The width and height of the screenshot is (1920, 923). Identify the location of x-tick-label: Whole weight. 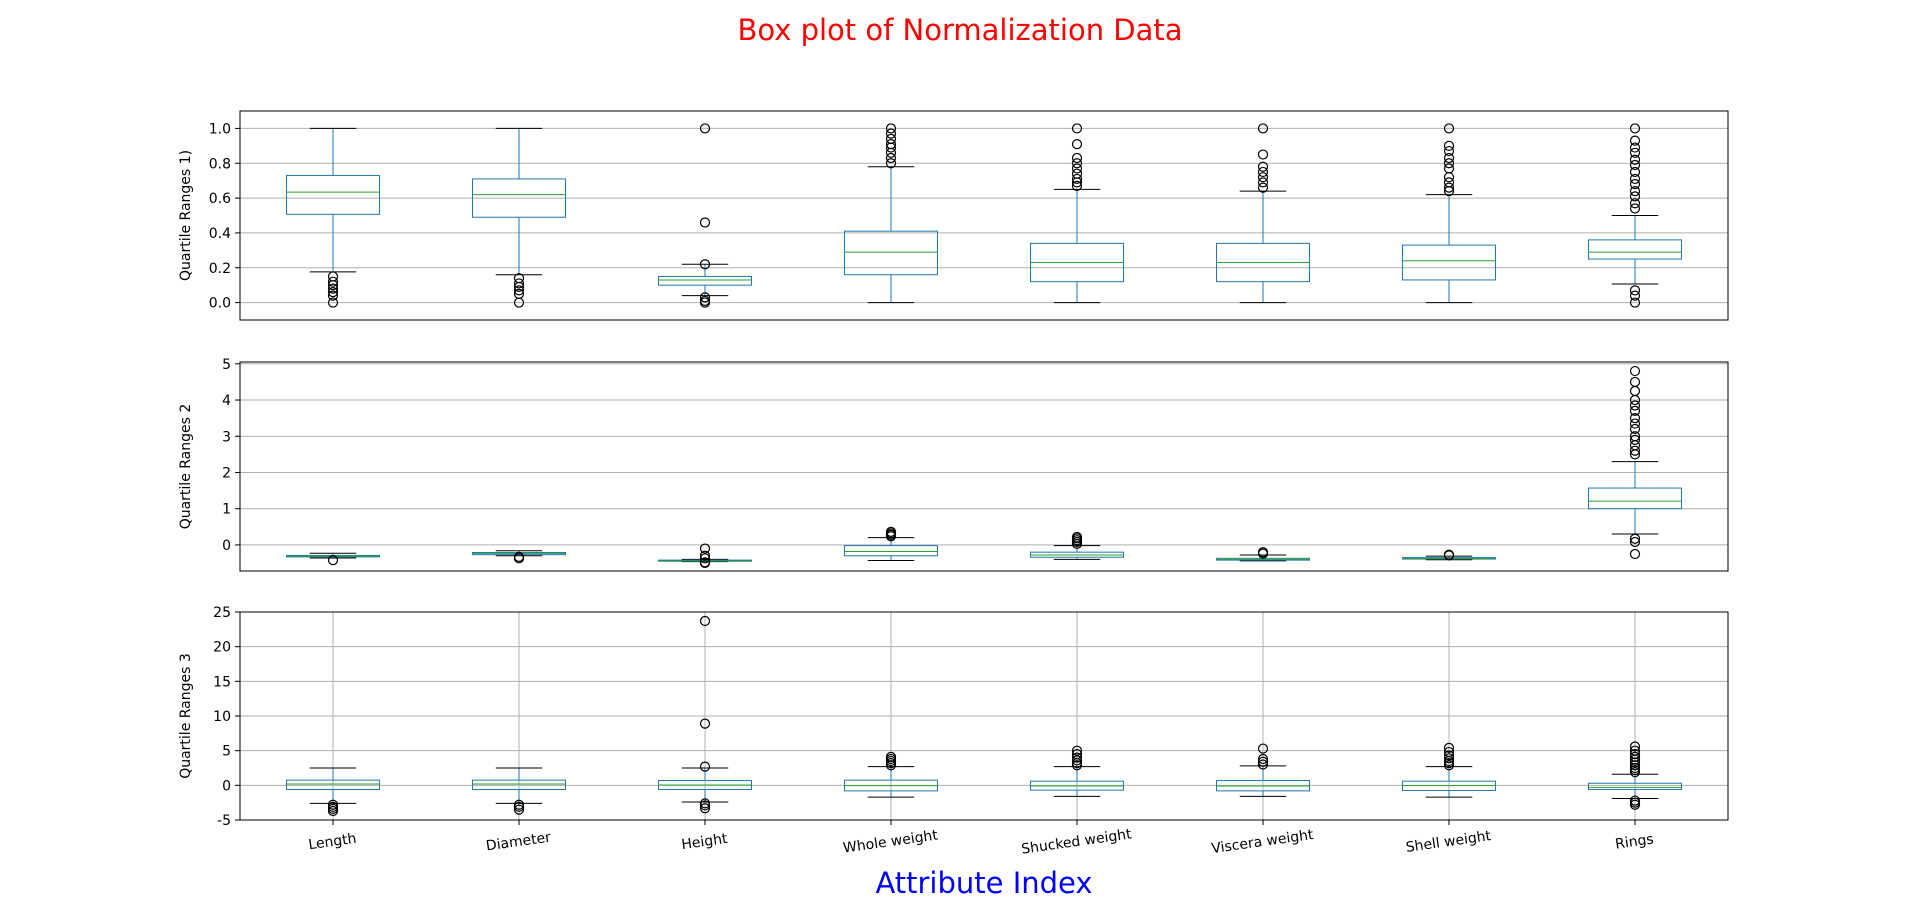
(890, 841).